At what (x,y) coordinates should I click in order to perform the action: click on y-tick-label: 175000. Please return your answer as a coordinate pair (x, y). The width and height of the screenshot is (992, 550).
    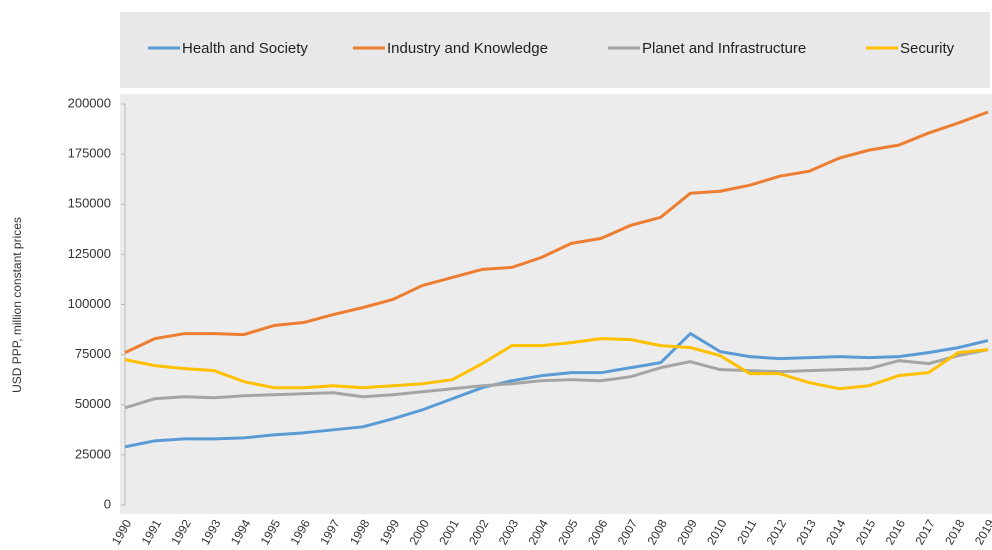
    Looking at the image, I should click on (89, 153).